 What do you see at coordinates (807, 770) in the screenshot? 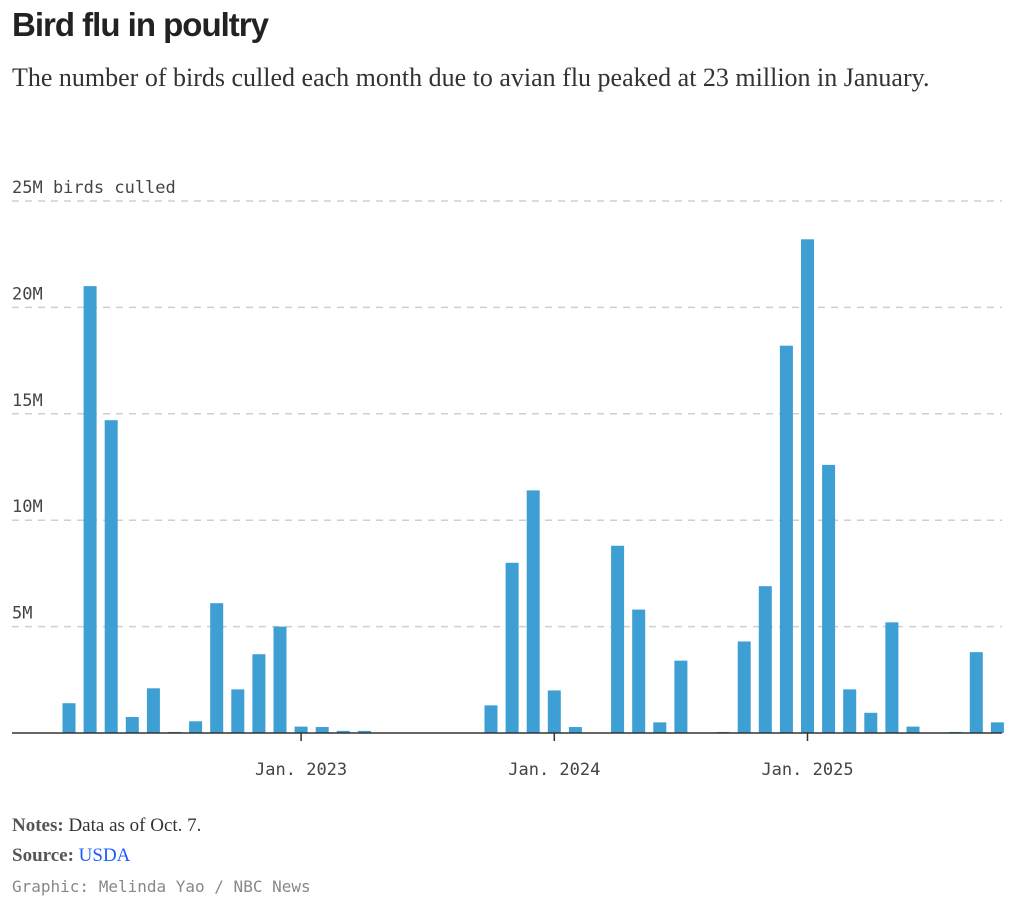
I see `x-tick-label: Jan. 2025` at bounding box center [807, 770].